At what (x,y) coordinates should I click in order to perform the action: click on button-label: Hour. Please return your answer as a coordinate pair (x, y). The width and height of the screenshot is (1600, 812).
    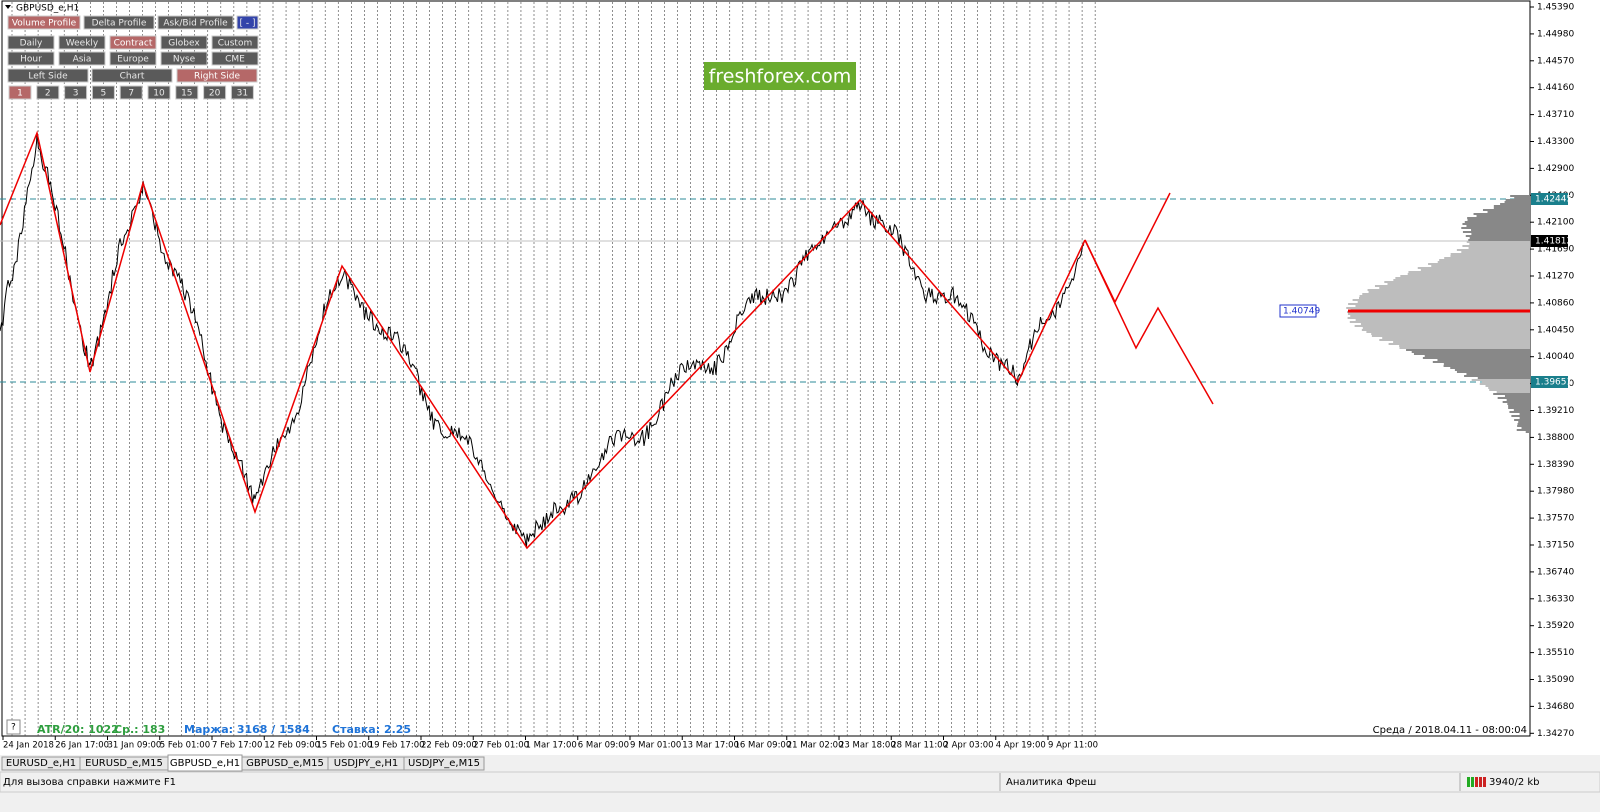
    Looking at the image, I should click on (31, 60).